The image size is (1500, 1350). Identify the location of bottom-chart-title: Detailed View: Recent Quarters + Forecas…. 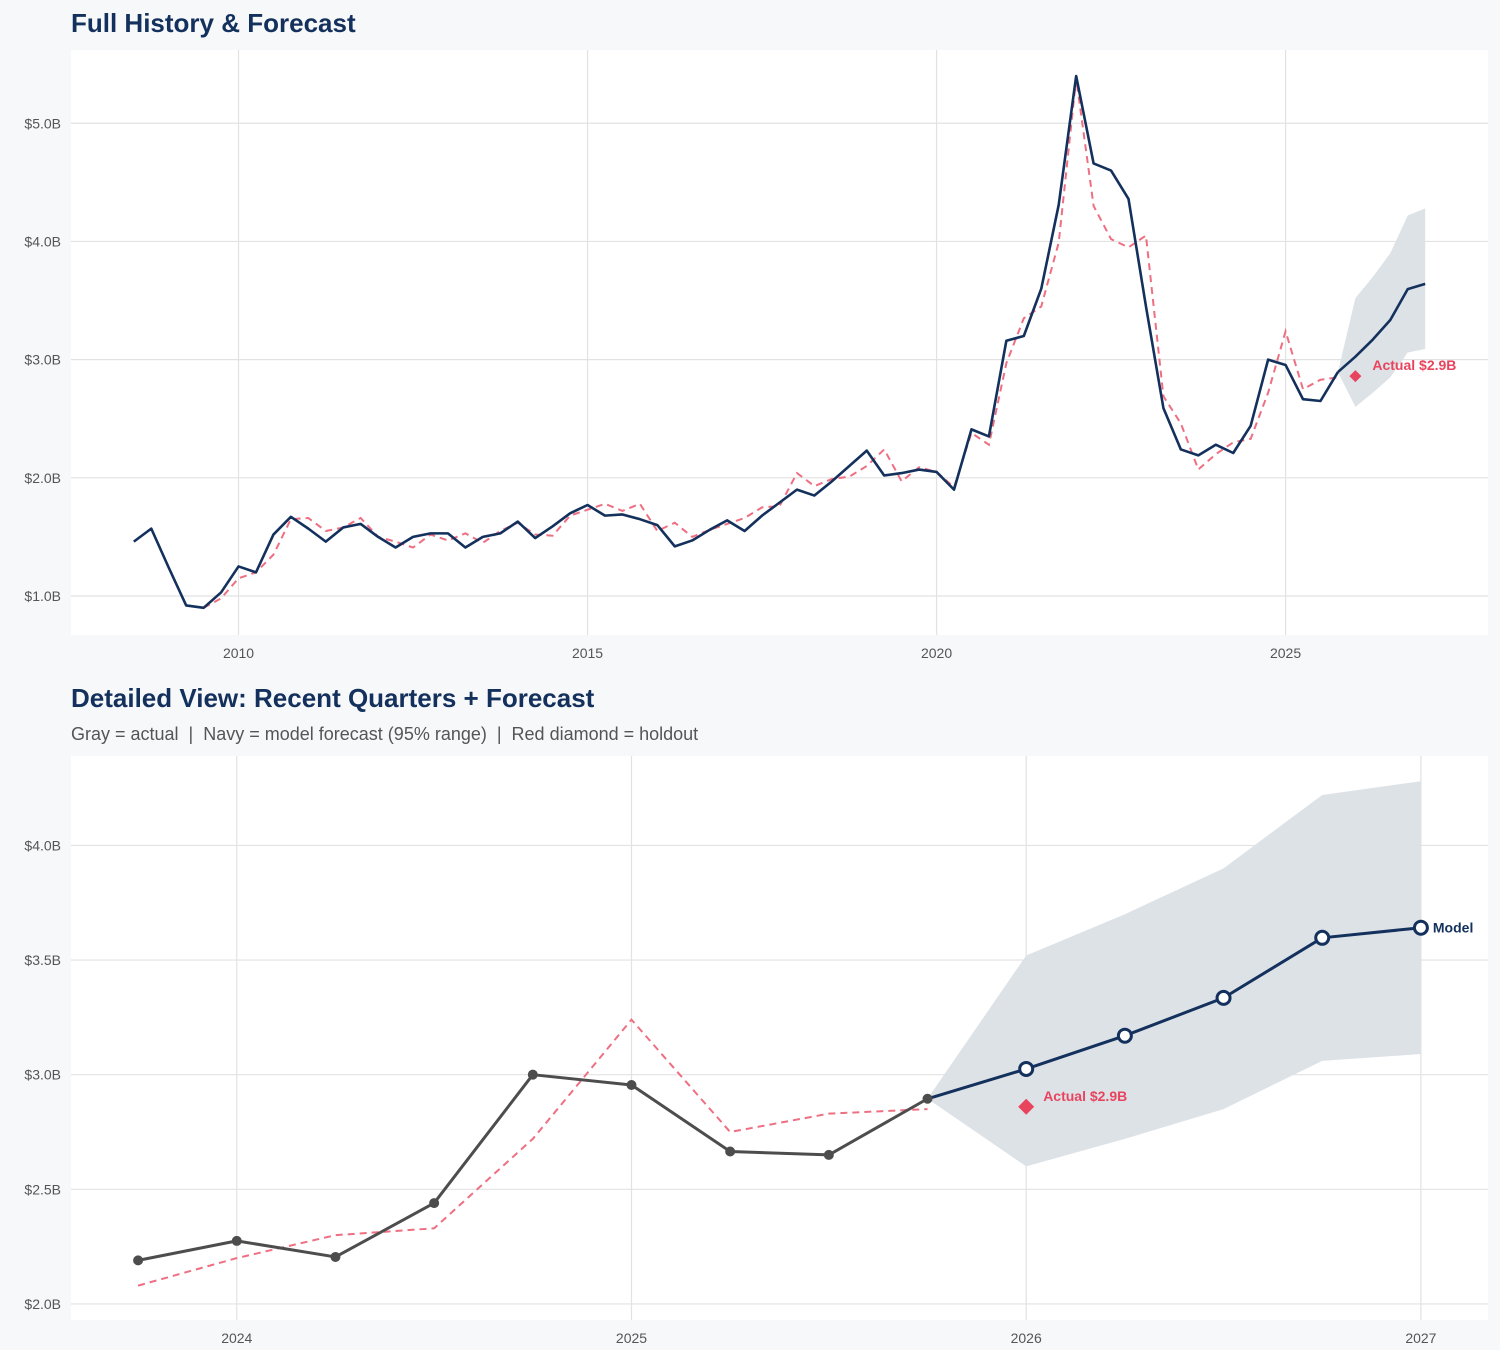
(333, 698).